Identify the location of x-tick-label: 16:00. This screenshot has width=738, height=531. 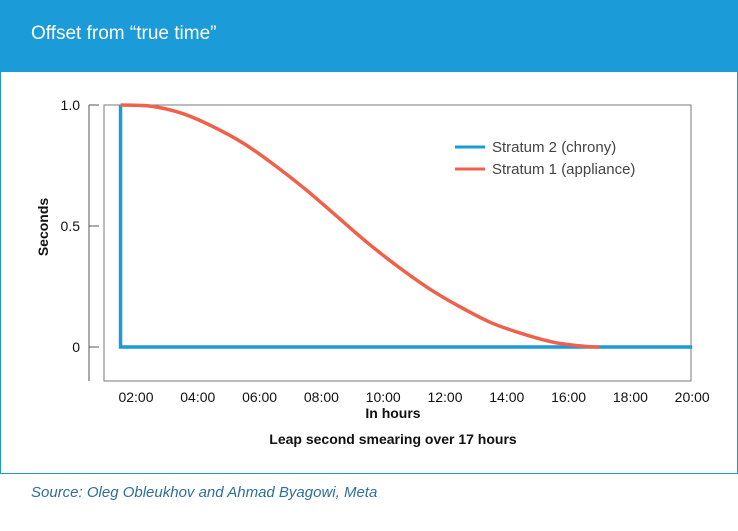
(568, 397).